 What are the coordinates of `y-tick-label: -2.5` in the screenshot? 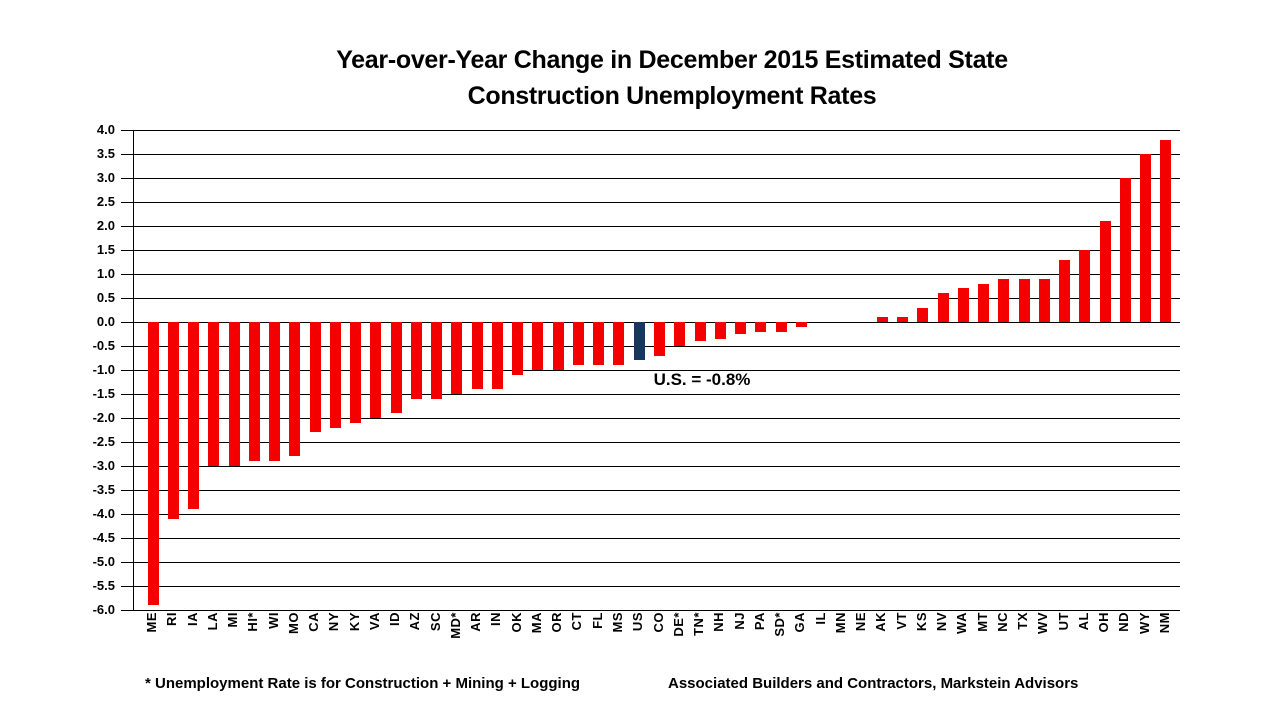 It's located at (103, 441).